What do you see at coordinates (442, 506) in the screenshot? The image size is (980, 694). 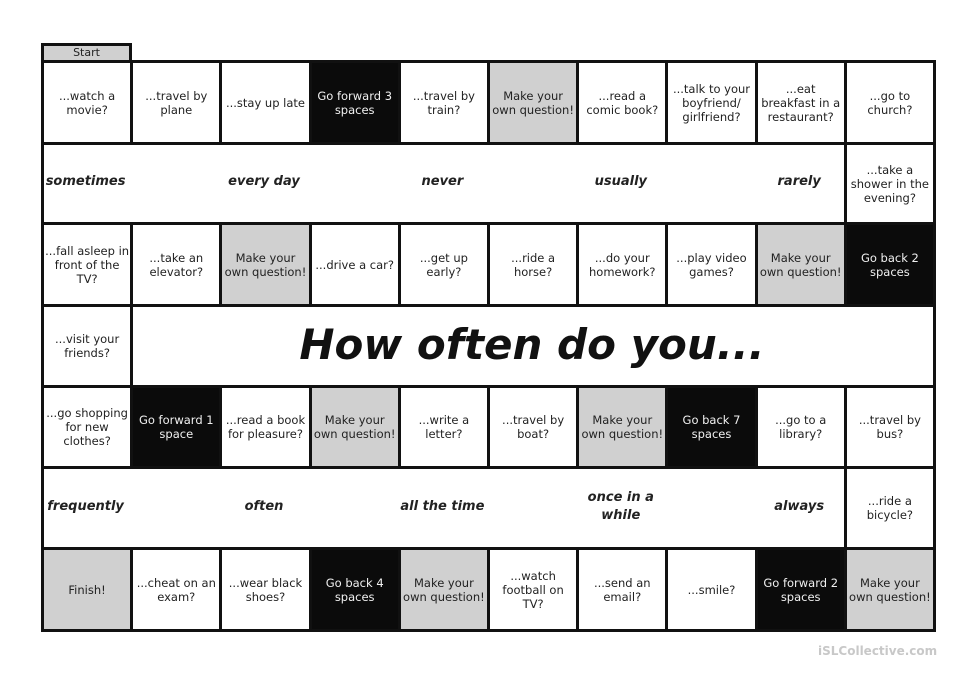 I see `adverb-label: all the time` at bounding box center [442, 506].